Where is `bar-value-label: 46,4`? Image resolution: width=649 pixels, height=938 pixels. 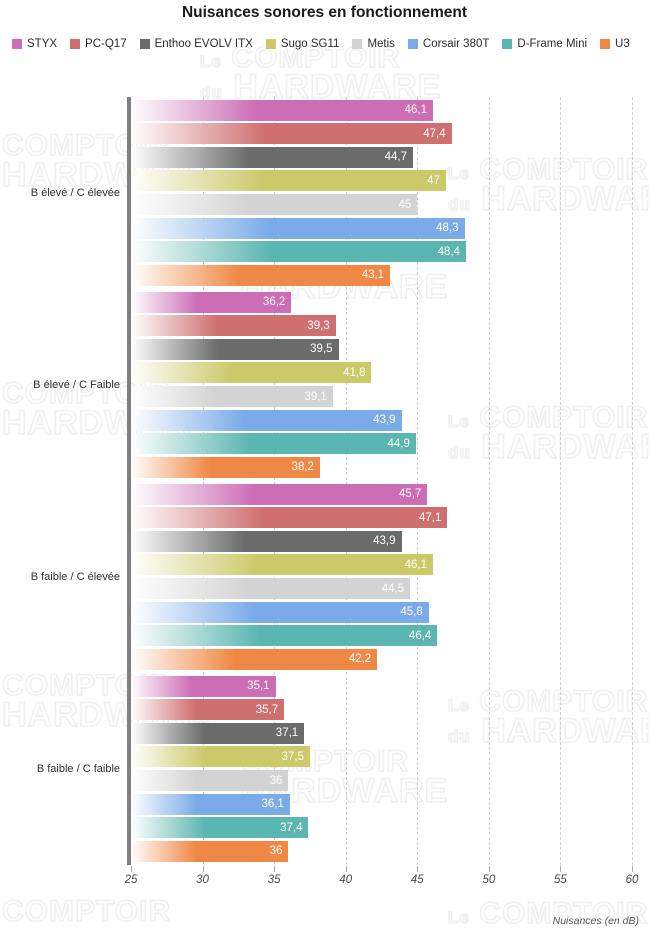
bar-value-label: 46,4 is located at coordinates (420, 635).